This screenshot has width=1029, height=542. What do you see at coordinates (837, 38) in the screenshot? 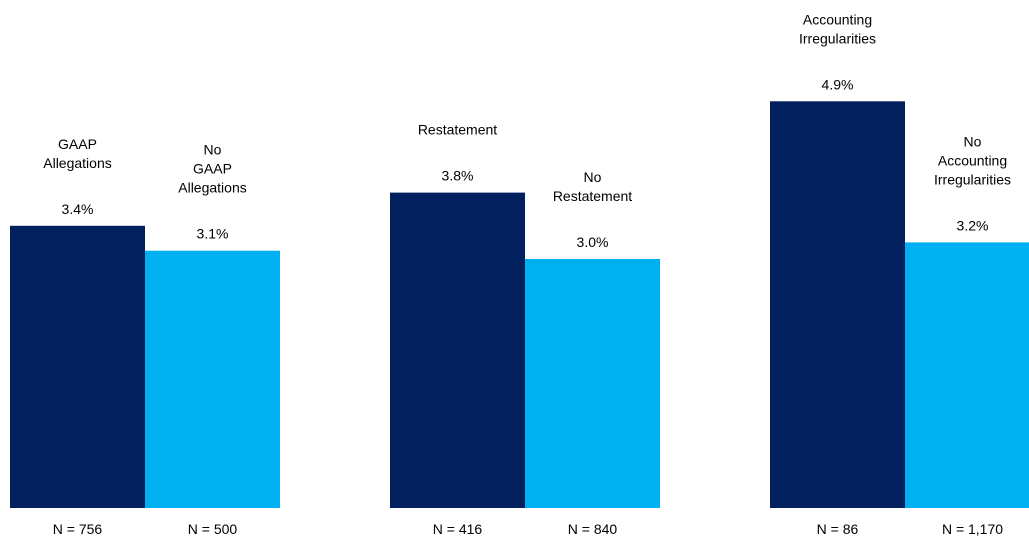
I see `category-label-2-primary-line-1: Irregularities` at bounding box center [837, 38].